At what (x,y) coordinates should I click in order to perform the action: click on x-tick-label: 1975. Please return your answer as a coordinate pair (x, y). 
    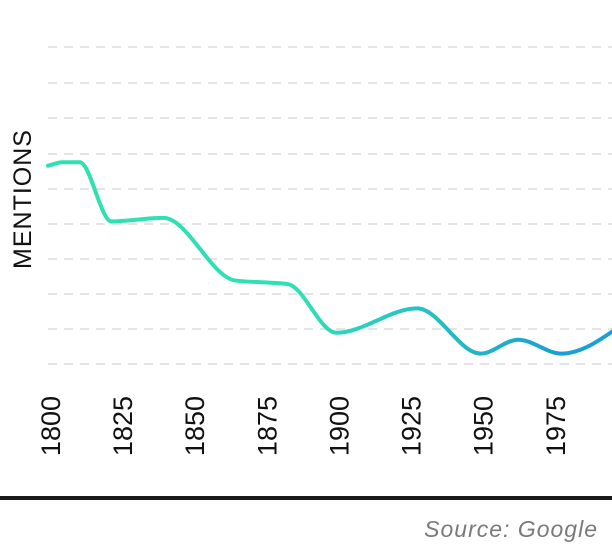
    Looking at the image, I should click on (556, 426).